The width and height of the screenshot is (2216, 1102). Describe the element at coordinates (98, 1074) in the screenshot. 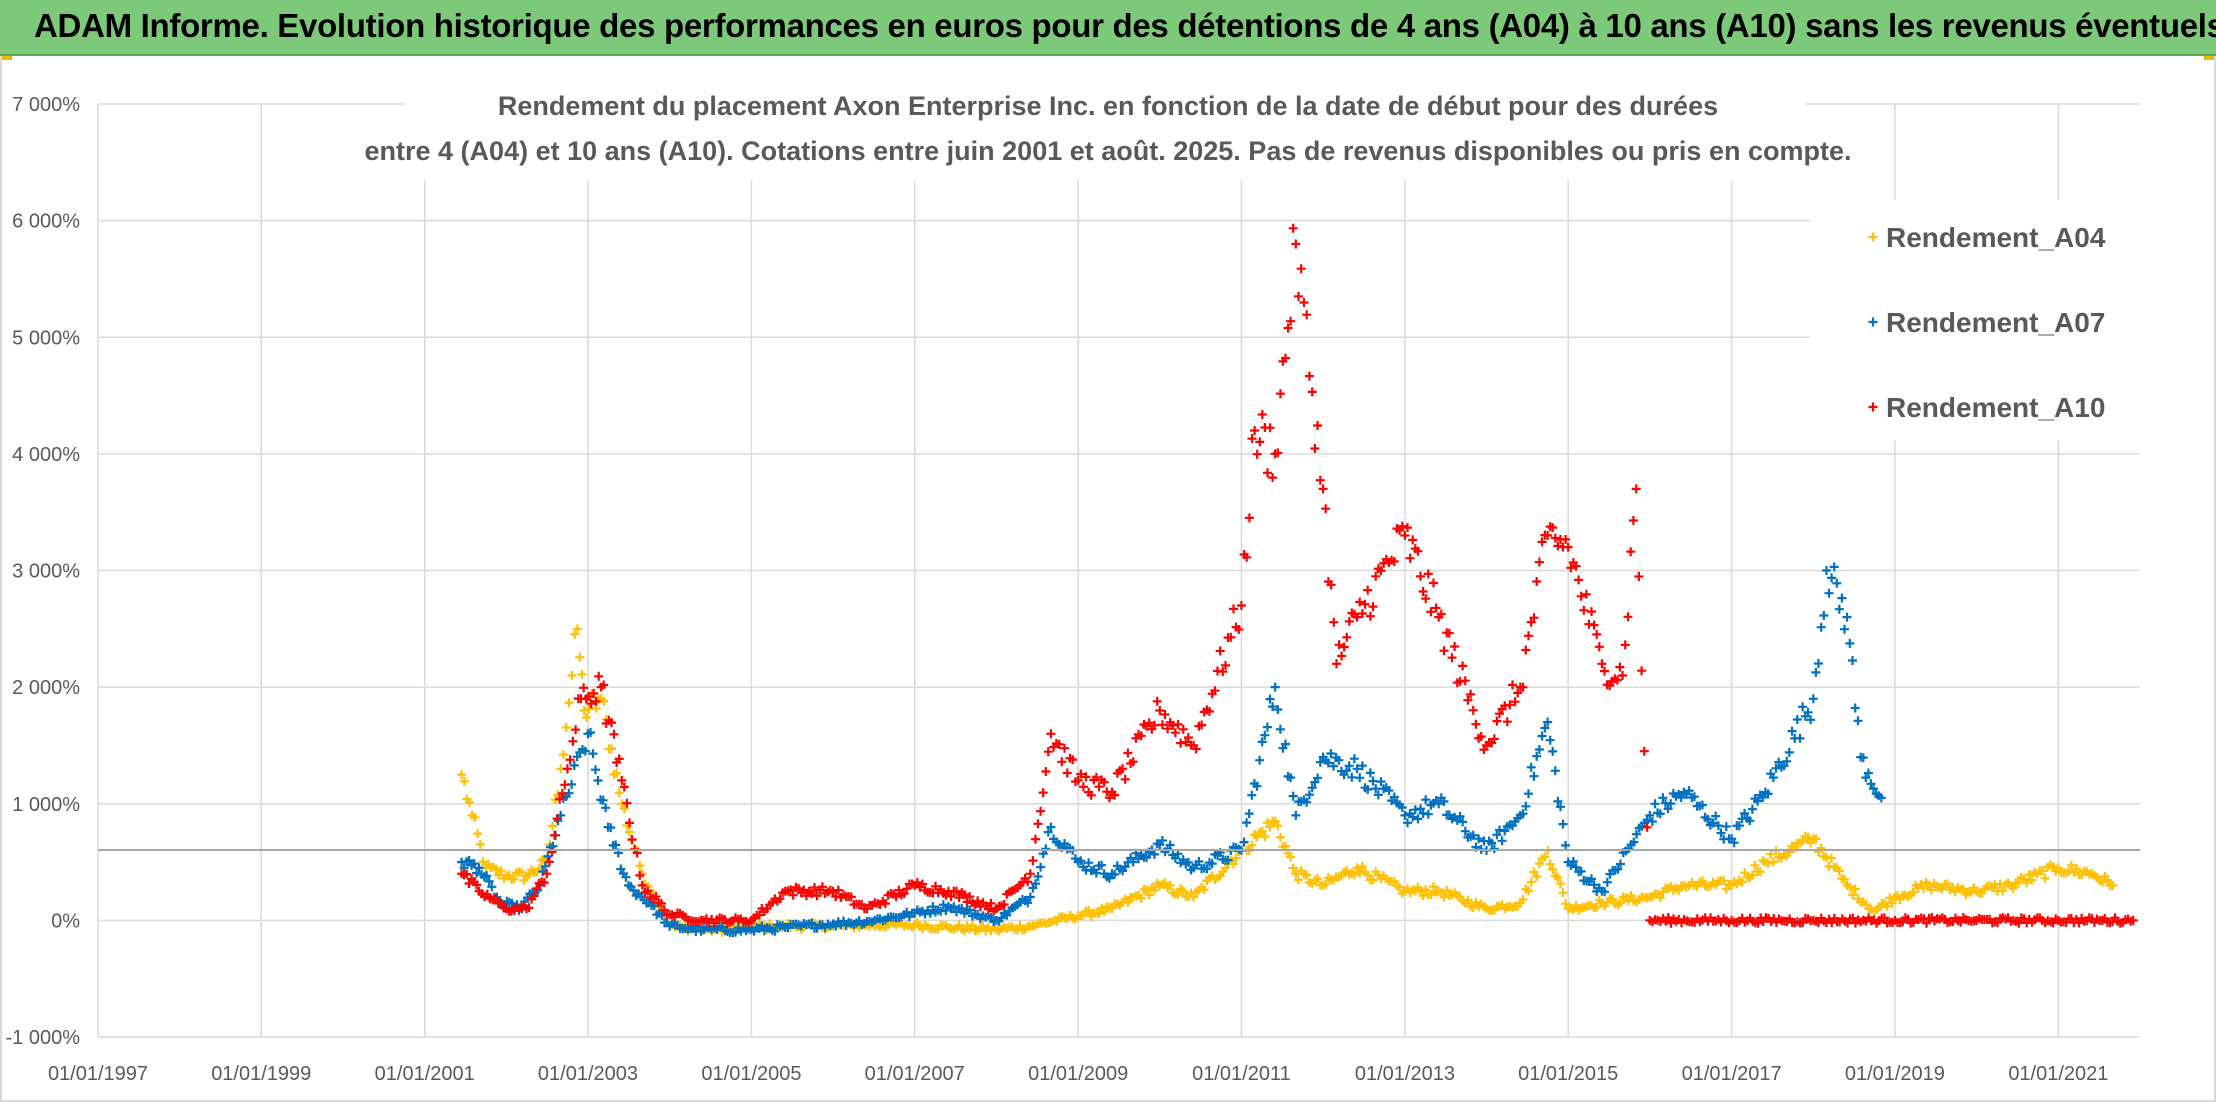

I see `x-tick-label: 01/01/1997` at that location.